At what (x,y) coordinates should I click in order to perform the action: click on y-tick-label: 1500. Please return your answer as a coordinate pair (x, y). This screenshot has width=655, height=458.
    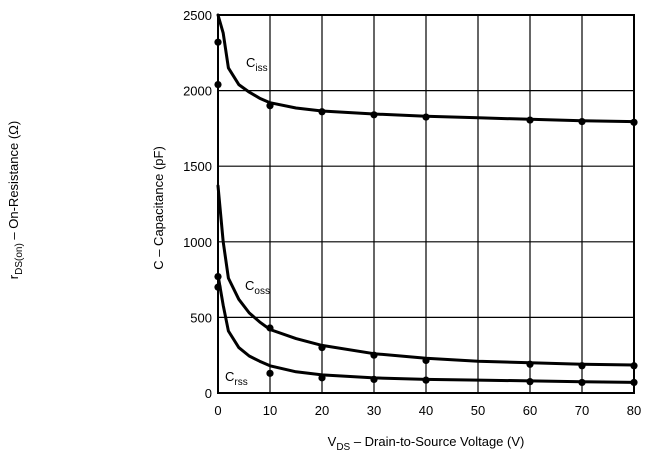
    Looking at the image, I should click on (197, 166).